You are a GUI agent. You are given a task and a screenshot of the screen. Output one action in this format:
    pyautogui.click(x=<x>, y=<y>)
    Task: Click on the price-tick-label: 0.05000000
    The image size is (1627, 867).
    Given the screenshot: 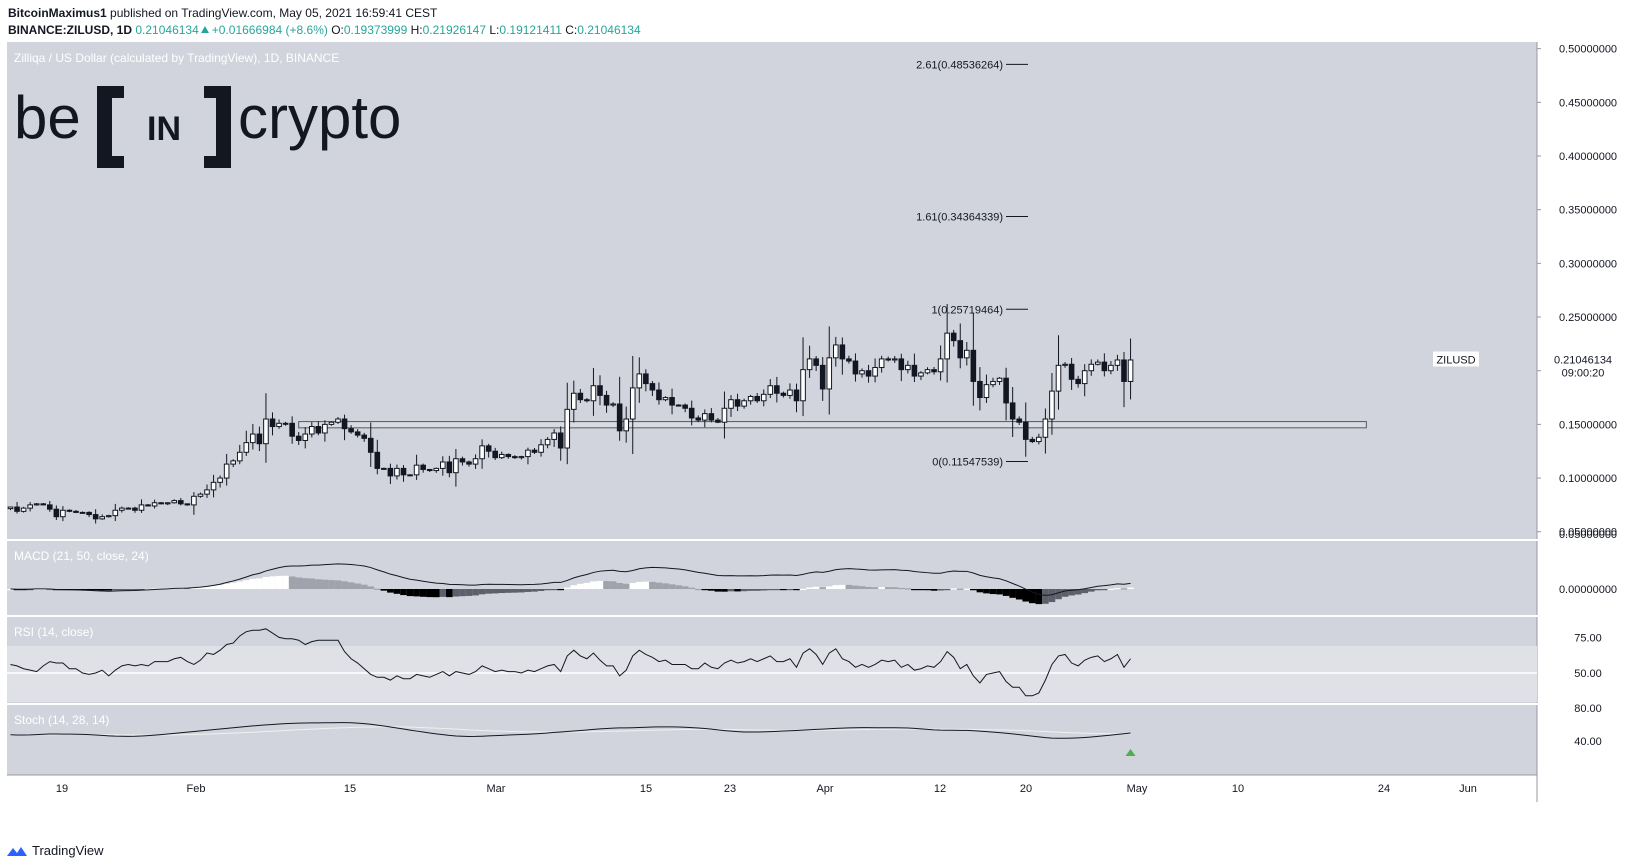 What is the action you would take?
    pyautogui.click(x=1588, y=533)
    